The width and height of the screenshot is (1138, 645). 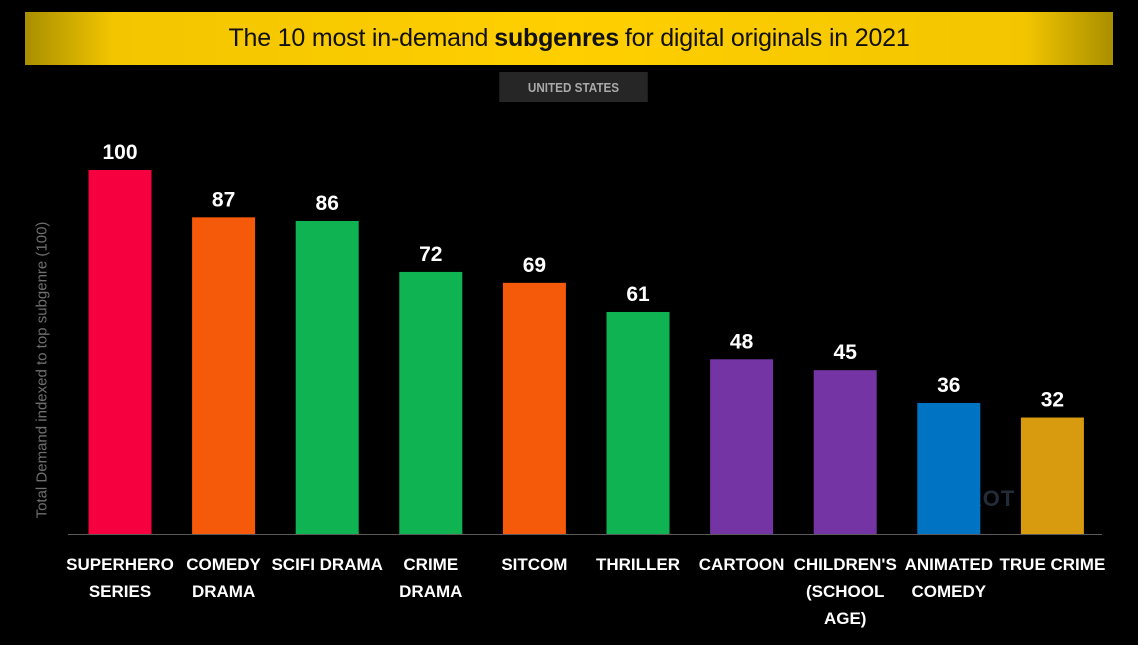 I want to click on data-label: 72, so click(x=430, y=254).